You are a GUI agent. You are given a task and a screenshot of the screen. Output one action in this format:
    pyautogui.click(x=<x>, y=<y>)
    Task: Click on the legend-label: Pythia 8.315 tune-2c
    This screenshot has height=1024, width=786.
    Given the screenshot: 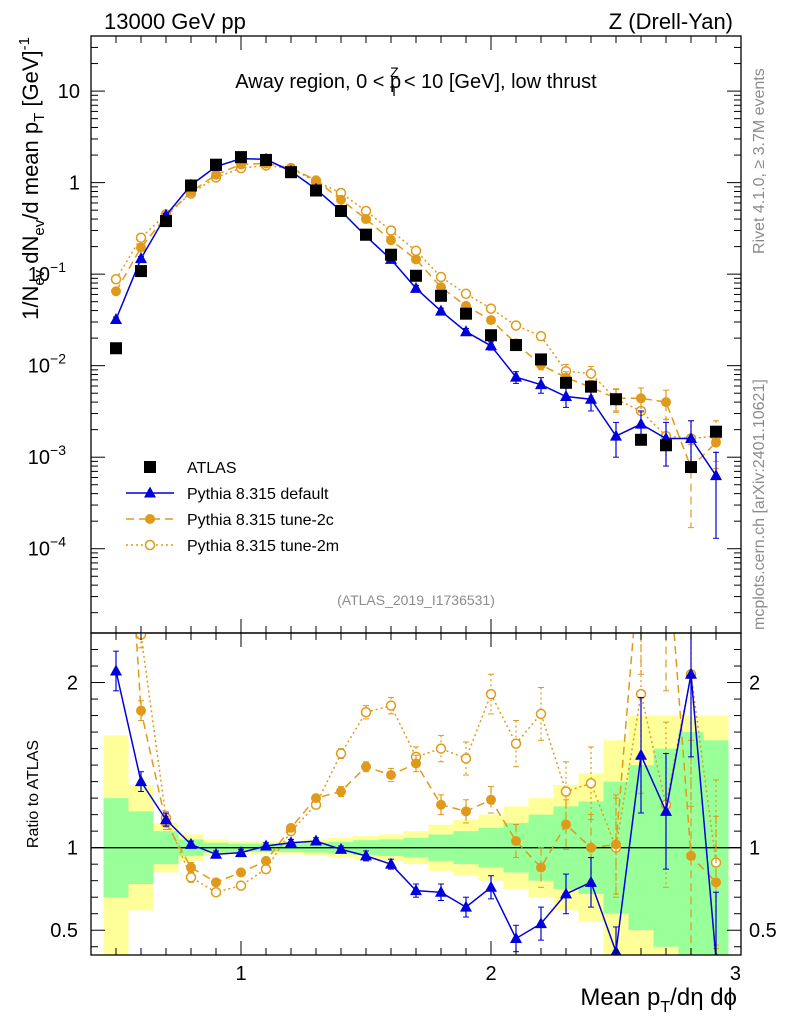 What is the action you would take?
    pyautogui.click(x=260, y=520)
    